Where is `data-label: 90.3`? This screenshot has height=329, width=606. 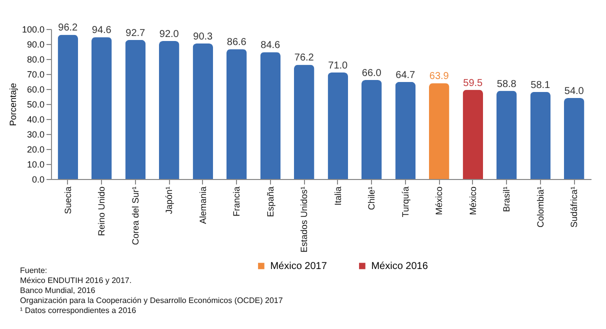 data-label: 90.3 is located at coordinates (203, 37).